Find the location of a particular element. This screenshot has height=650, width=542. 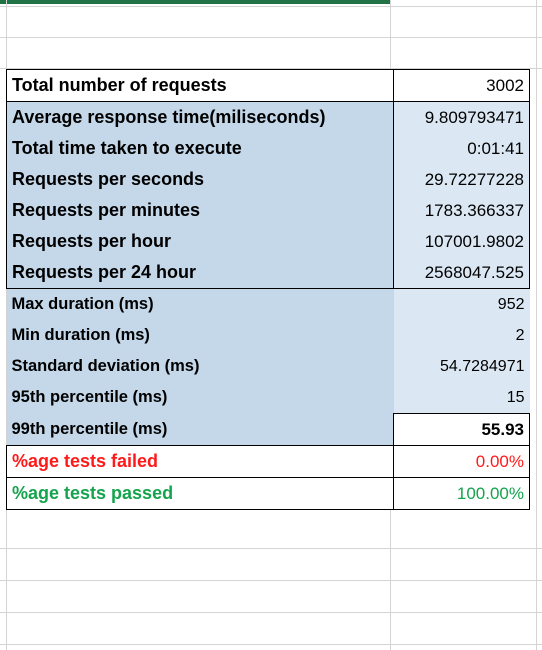

table-row: 95th percentile (ms) 15 is located at coordinates (268, 398).